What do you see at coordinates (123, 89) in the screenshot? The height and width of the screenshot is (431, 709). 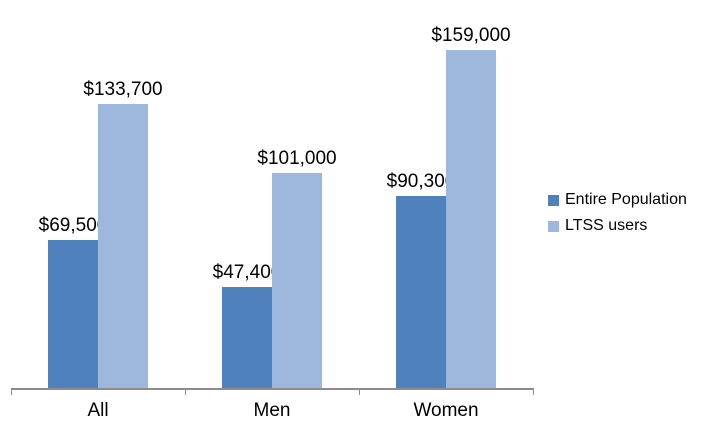 I see `data-label: $133,700` at bounding box center [123, 89].